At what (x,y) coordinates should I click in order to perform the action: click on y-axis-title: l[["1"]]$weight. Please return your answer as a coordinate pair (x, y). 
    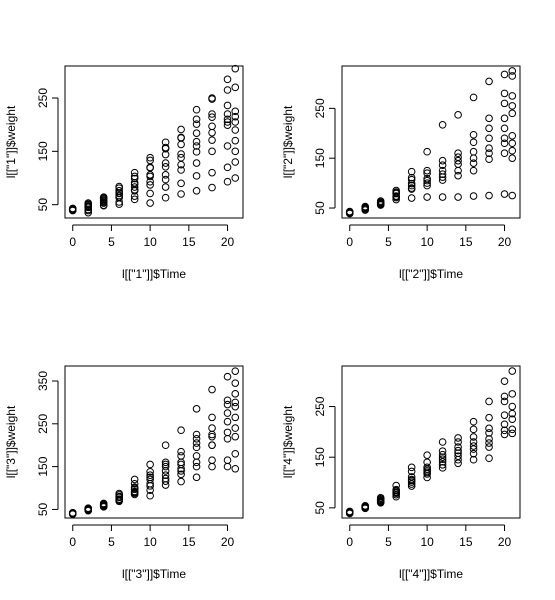
    Looking at the image, I should click on (11, 141).